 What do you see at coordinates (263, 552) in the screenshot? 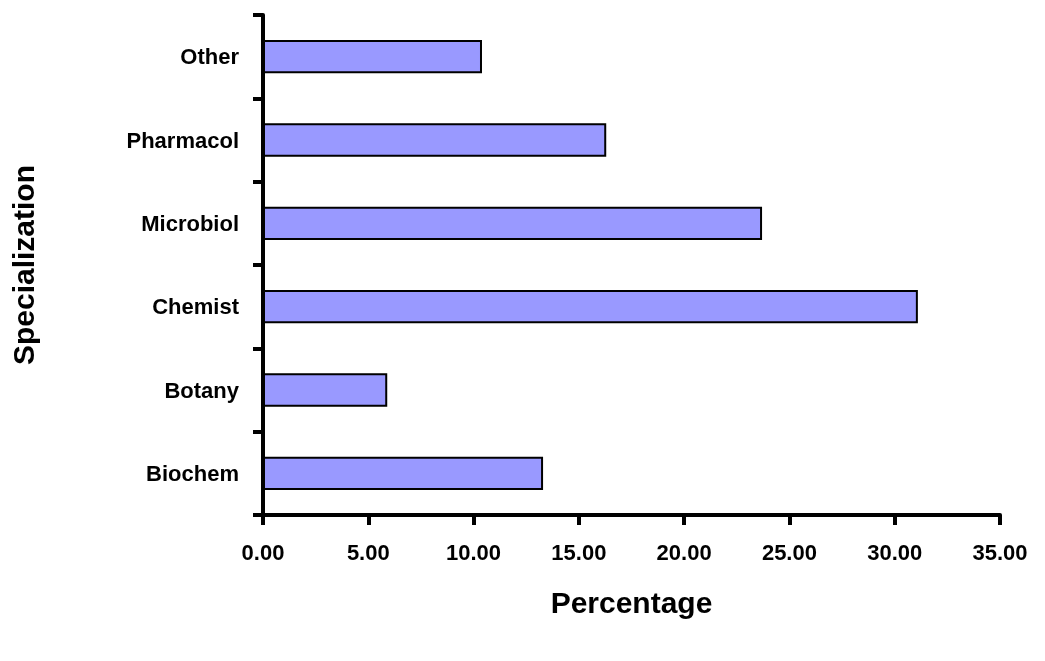
I see `x-tick-label: 0.00` at bounding box center [263, 552].